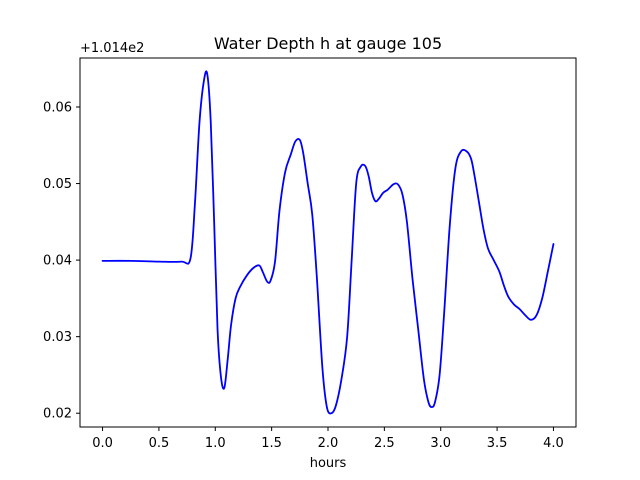 Image resolution: width=640 pixels, height=480 pixels. Describe the element at coordinates (57, 261) in the screenshot. I see `y-tick-label: 0.04` at that location.